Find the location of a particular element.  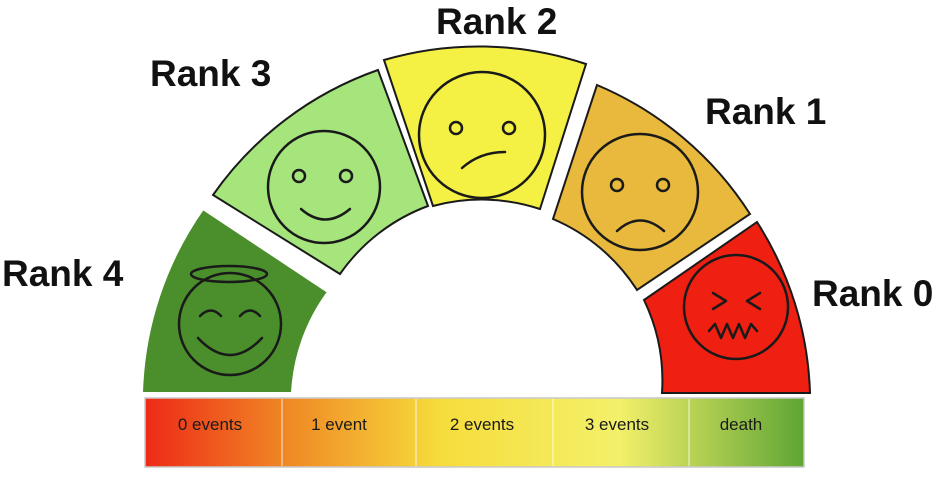

rank-4-segment is located at coordinates (235, 300).